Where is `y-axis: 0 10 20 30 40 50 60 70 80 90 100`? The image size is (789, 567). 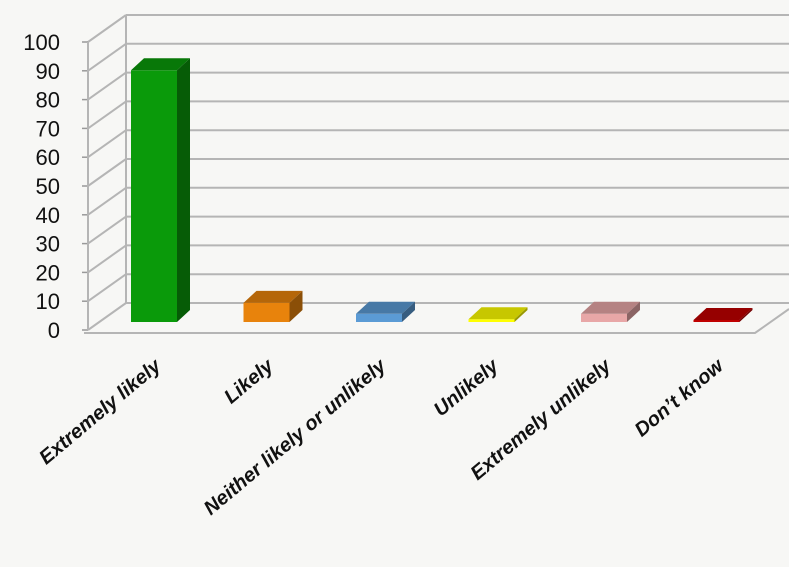
y-axis: 0 10 20 30 40 50 60 70 80 90 100 is located at coordinates (56, 186).